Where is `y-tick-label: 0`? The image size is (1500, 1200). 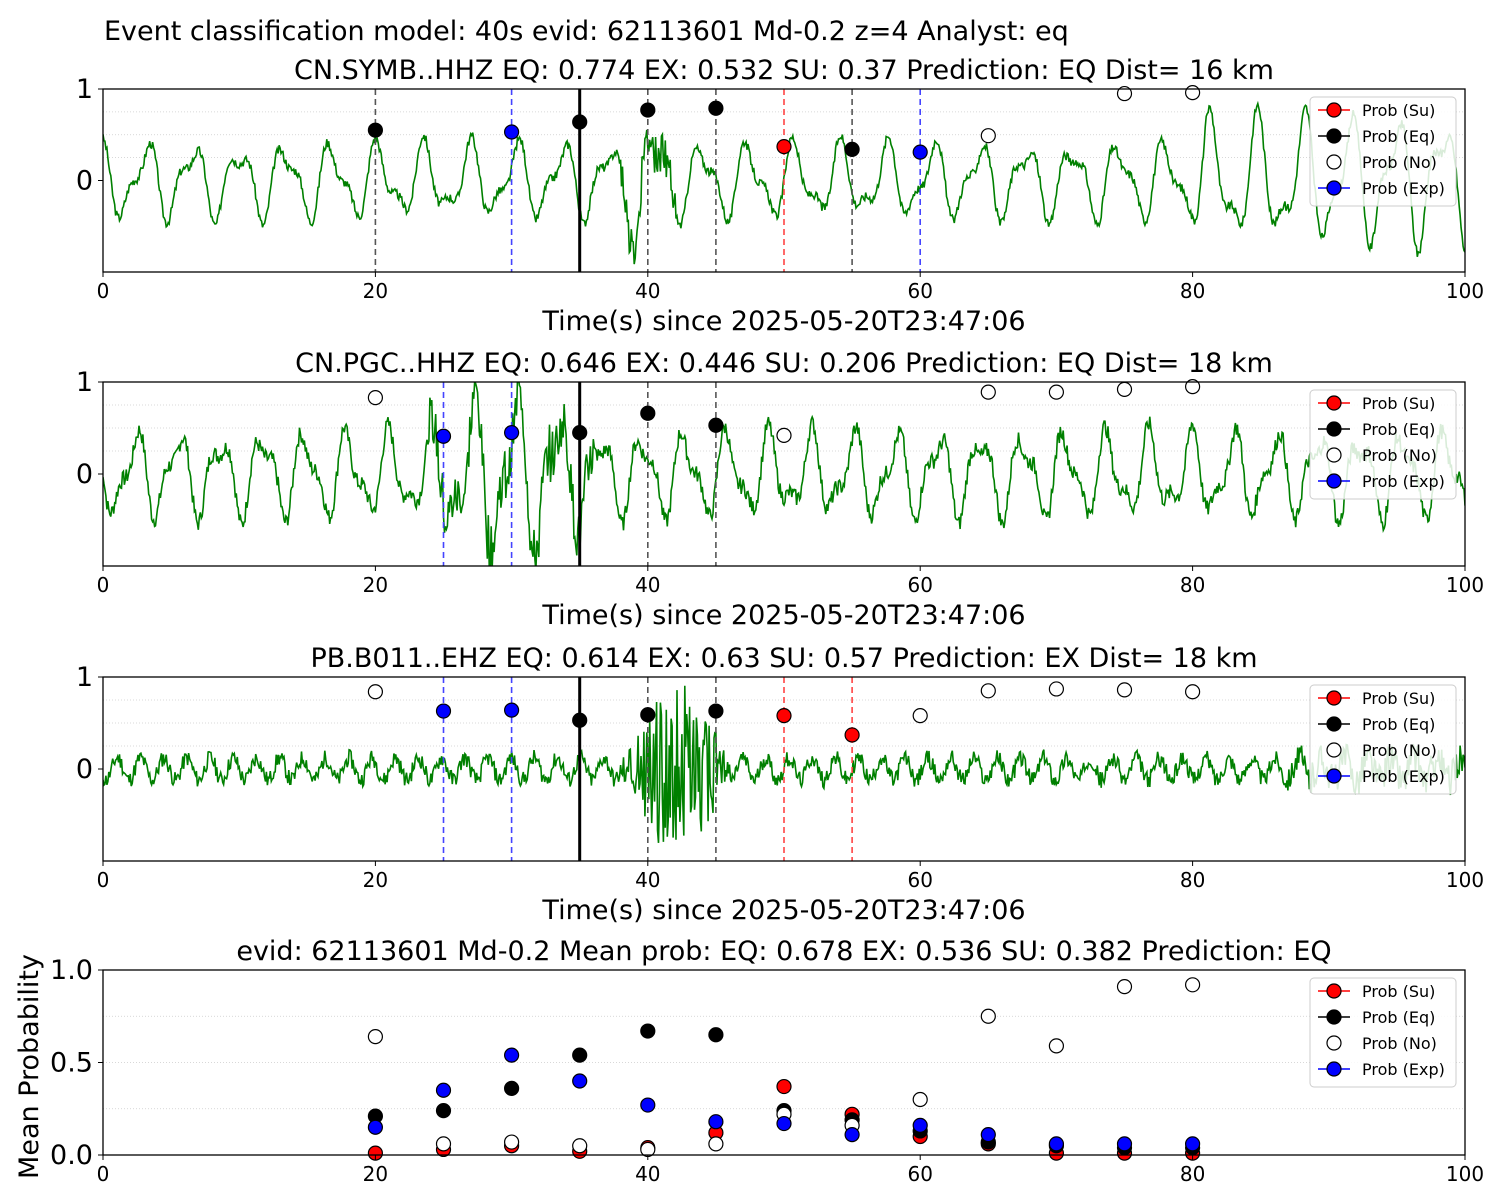 y-tick-label: 0 is located at coordinates (84, 474).